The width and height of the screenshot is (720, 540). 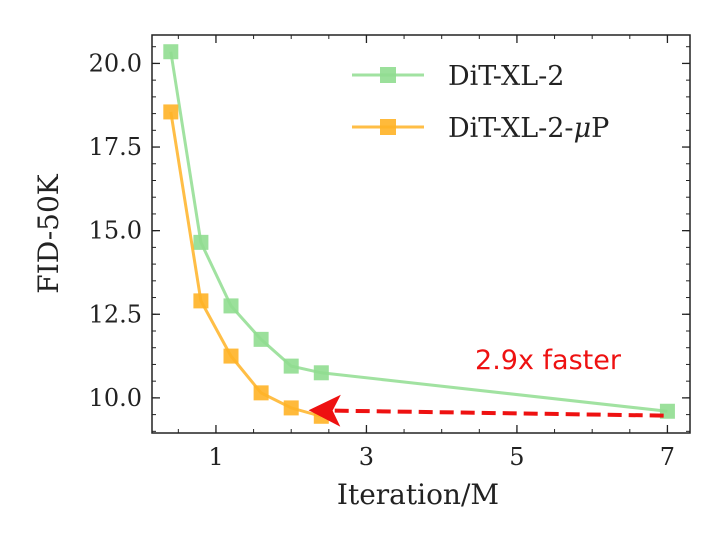 I want to click on x-tick-label: 7, so click(x=667, y=457).